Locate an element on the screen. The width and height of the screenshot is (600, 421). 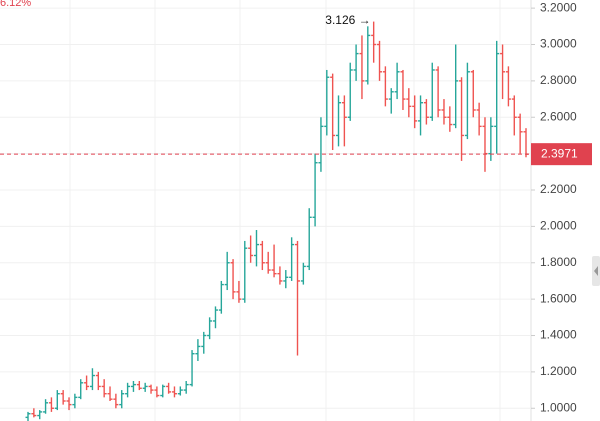
high-annotation: 3.126 → is located at coordinates (347, 20).